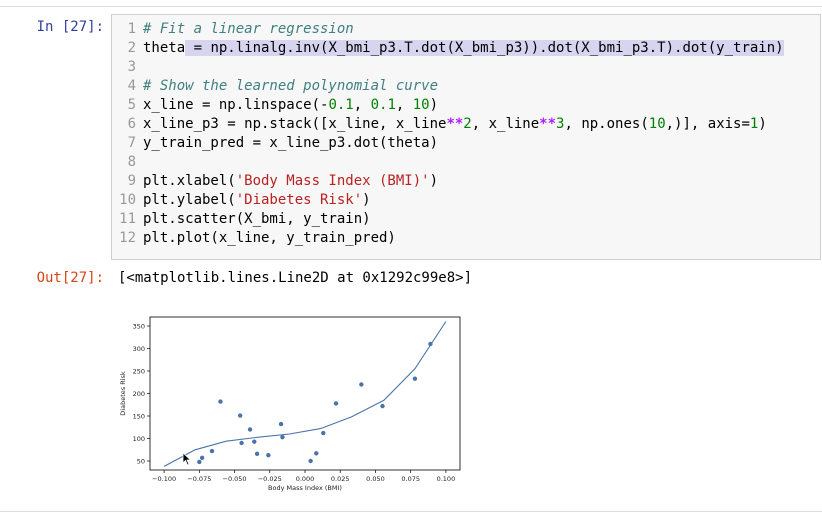 The width and height of the screenshot is (822, 516). I want to click on cell-bottom-divider, so click(411, 511).